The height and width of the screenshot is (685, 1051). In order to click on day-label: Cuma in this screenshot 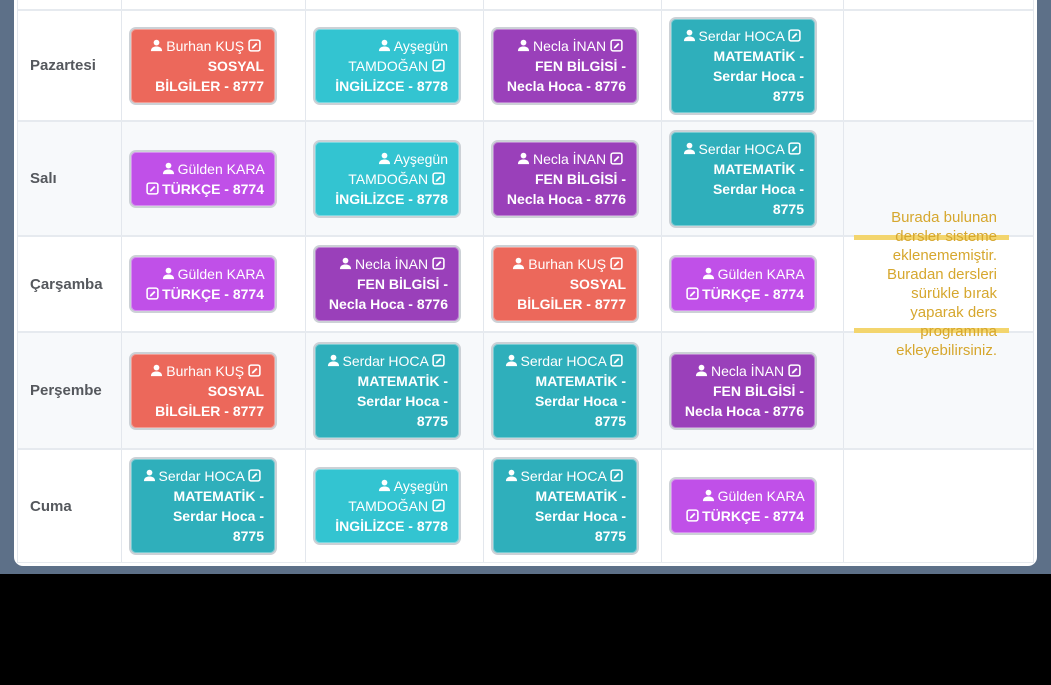, I will do `click(70, 506)`.